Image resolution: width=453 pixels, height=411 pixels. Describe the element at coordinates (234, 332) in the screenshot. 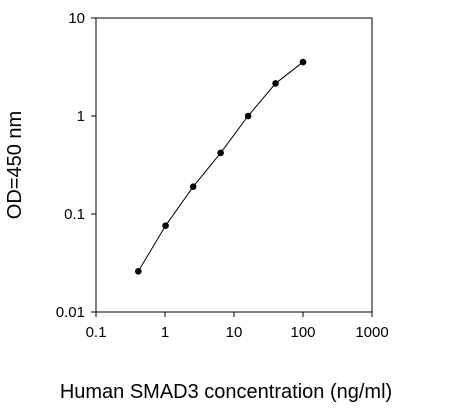

I see `x-tick-label: 10` at that location.